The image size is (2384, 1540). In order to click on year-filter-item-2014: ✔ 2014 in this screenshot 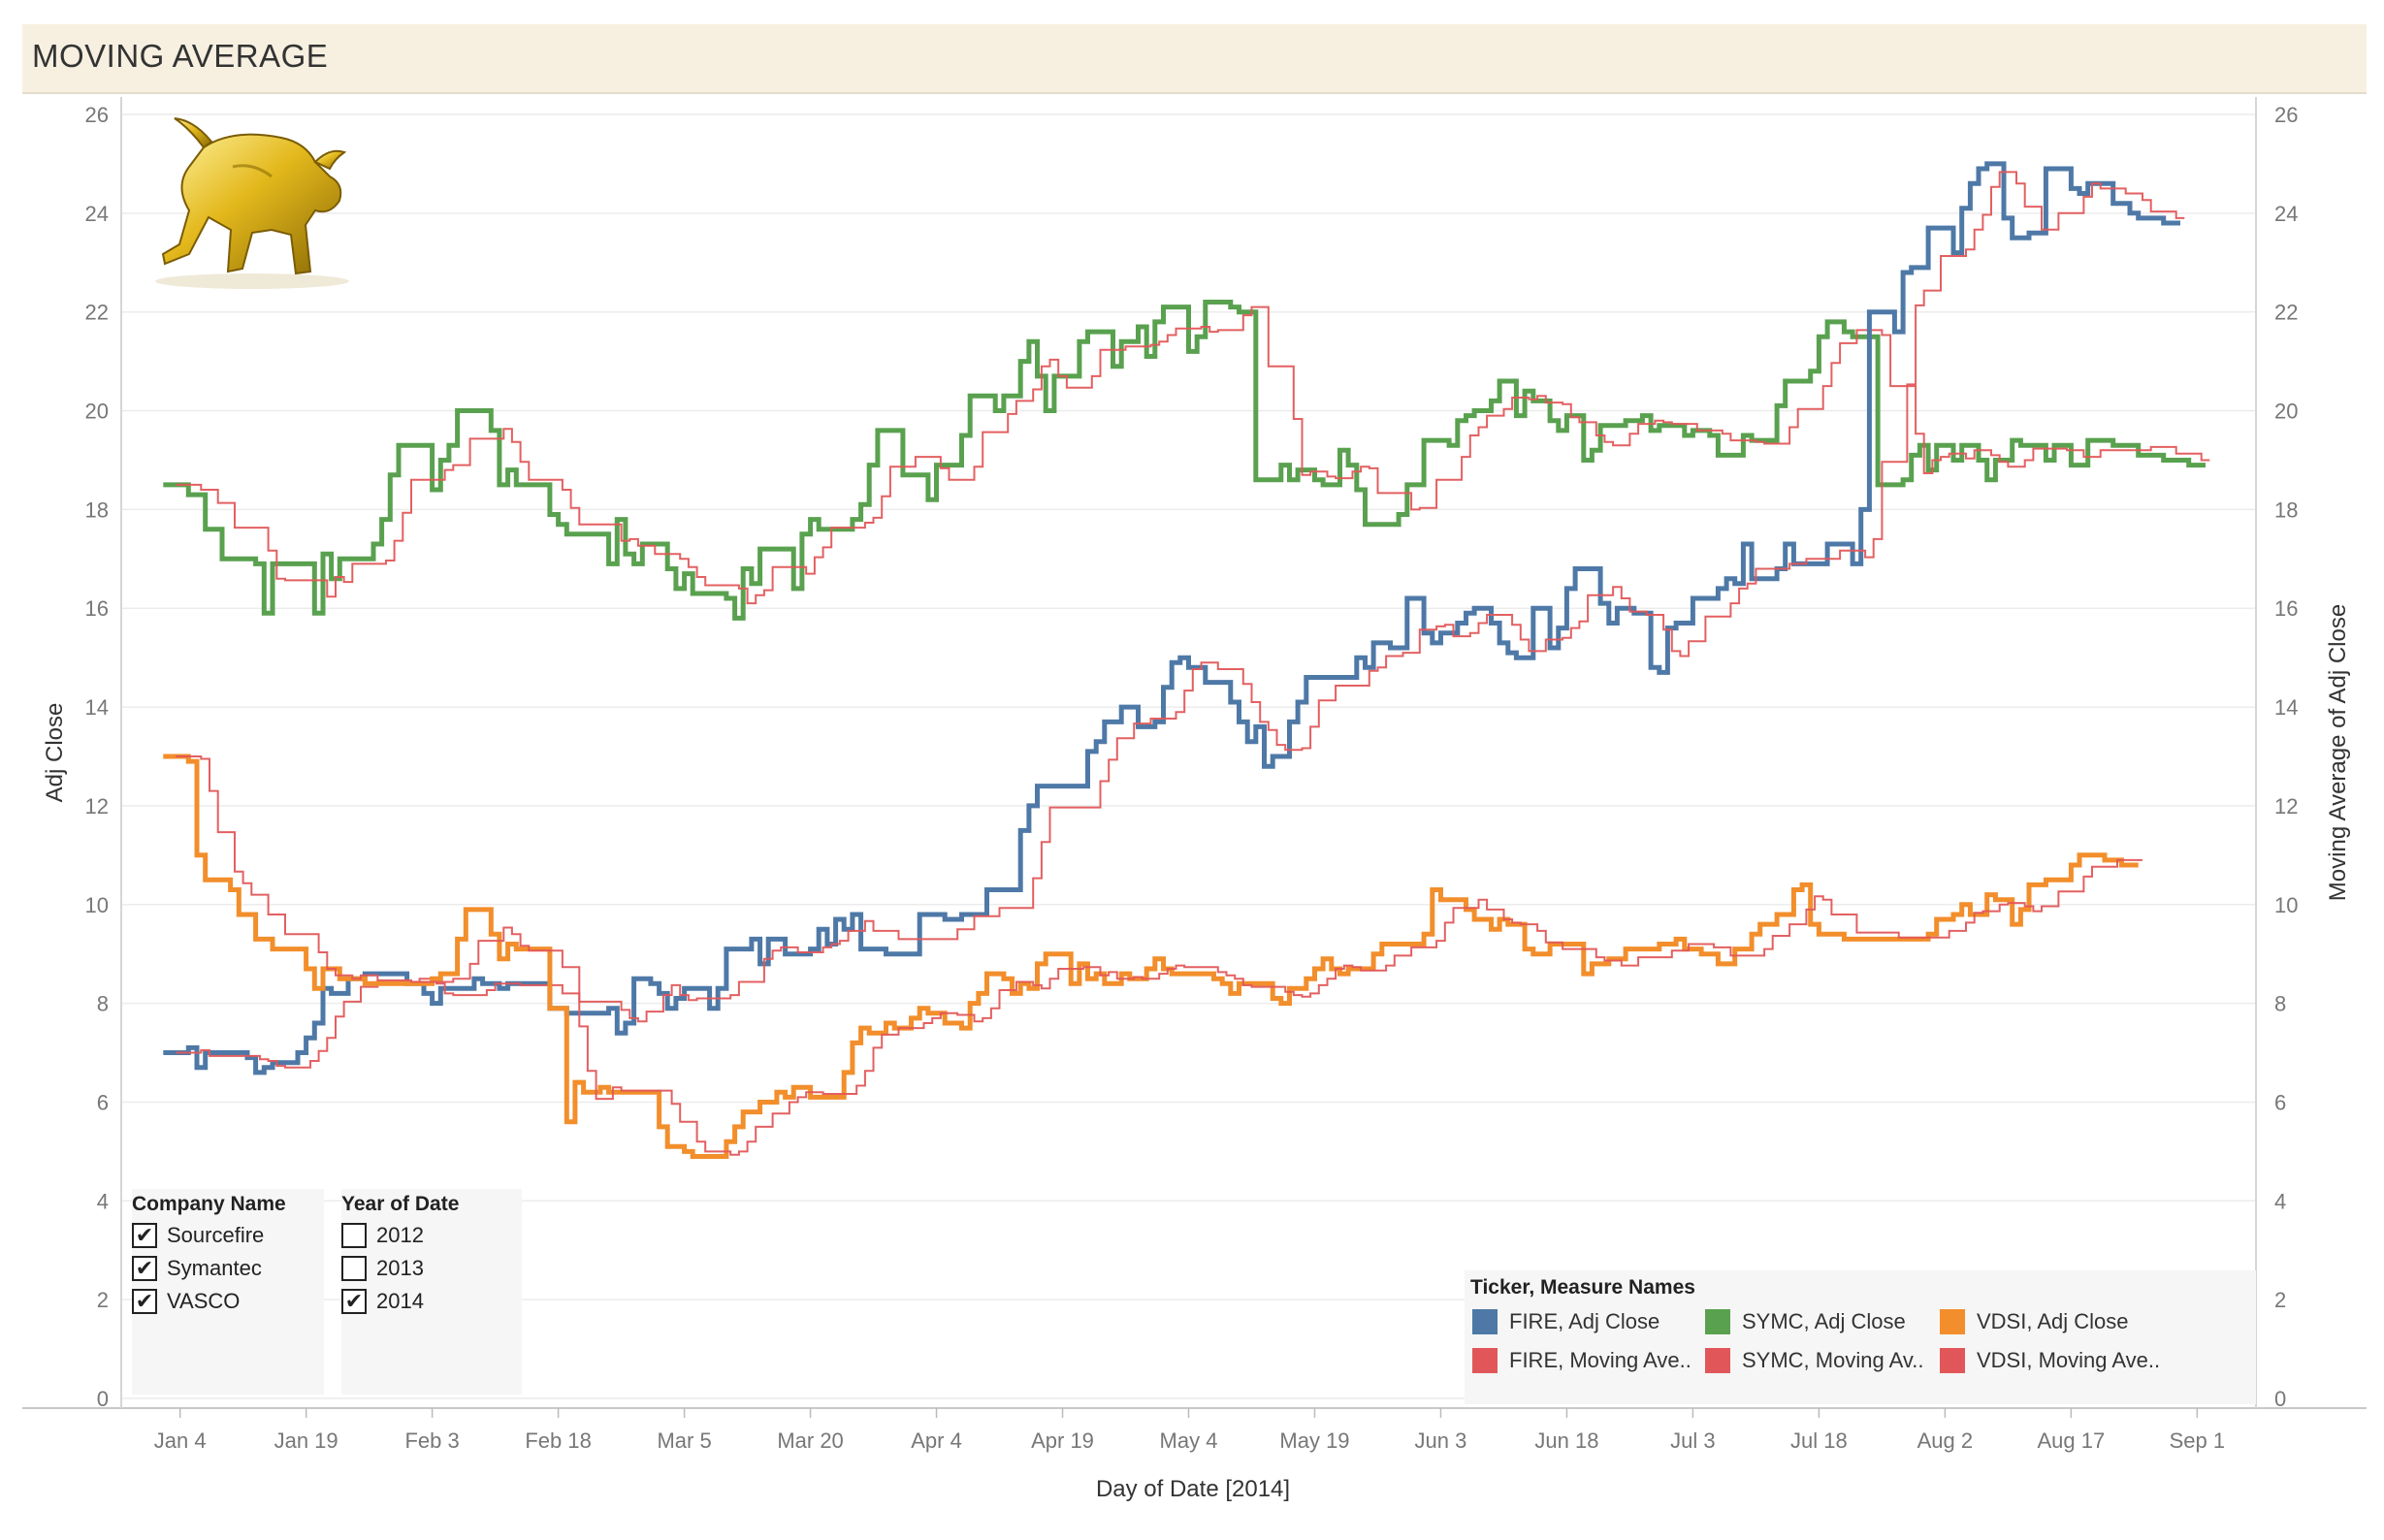, I will do `click(382, 1302)`.